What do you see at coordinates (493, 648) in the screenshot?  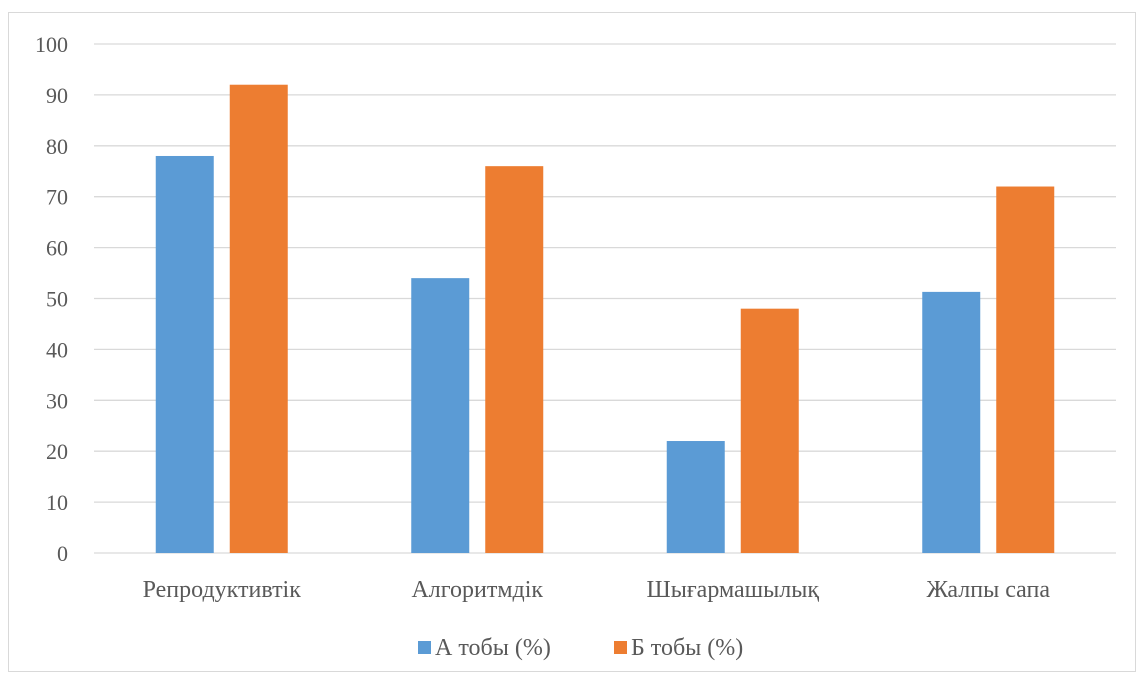 I see `legend-label-a: А тобы (%)` at bounding box center [493, 648].